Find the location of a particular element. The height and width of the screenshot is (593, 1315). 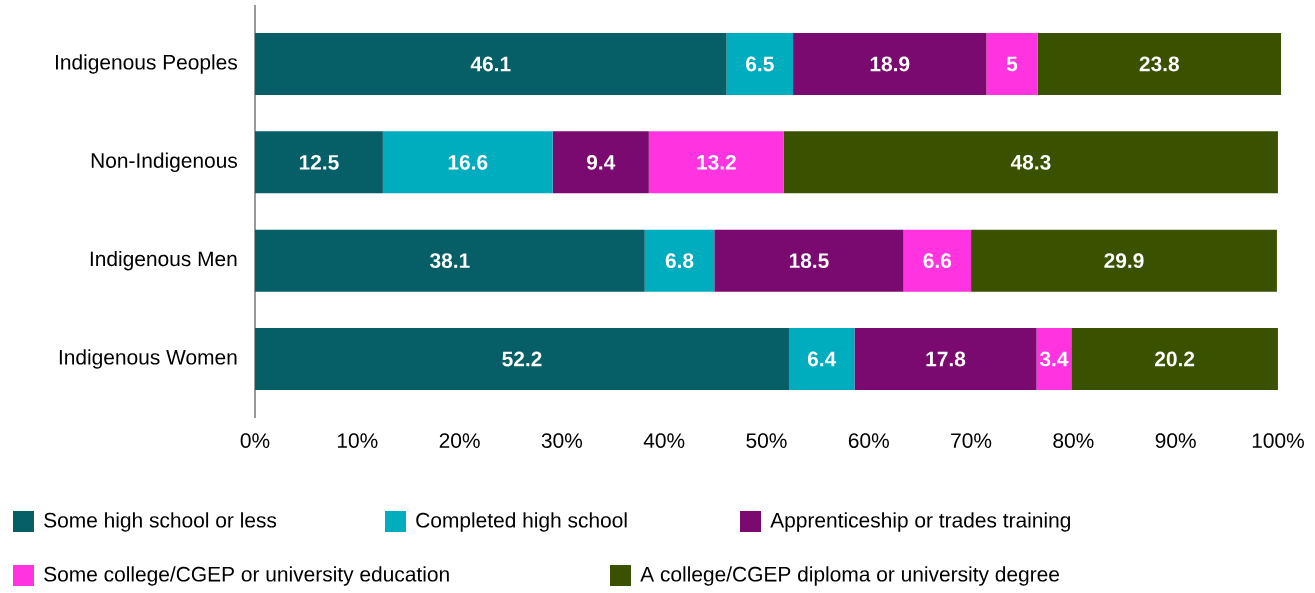

legend-label: Apprenticeship or trades training is located at coordinates (920, 522).